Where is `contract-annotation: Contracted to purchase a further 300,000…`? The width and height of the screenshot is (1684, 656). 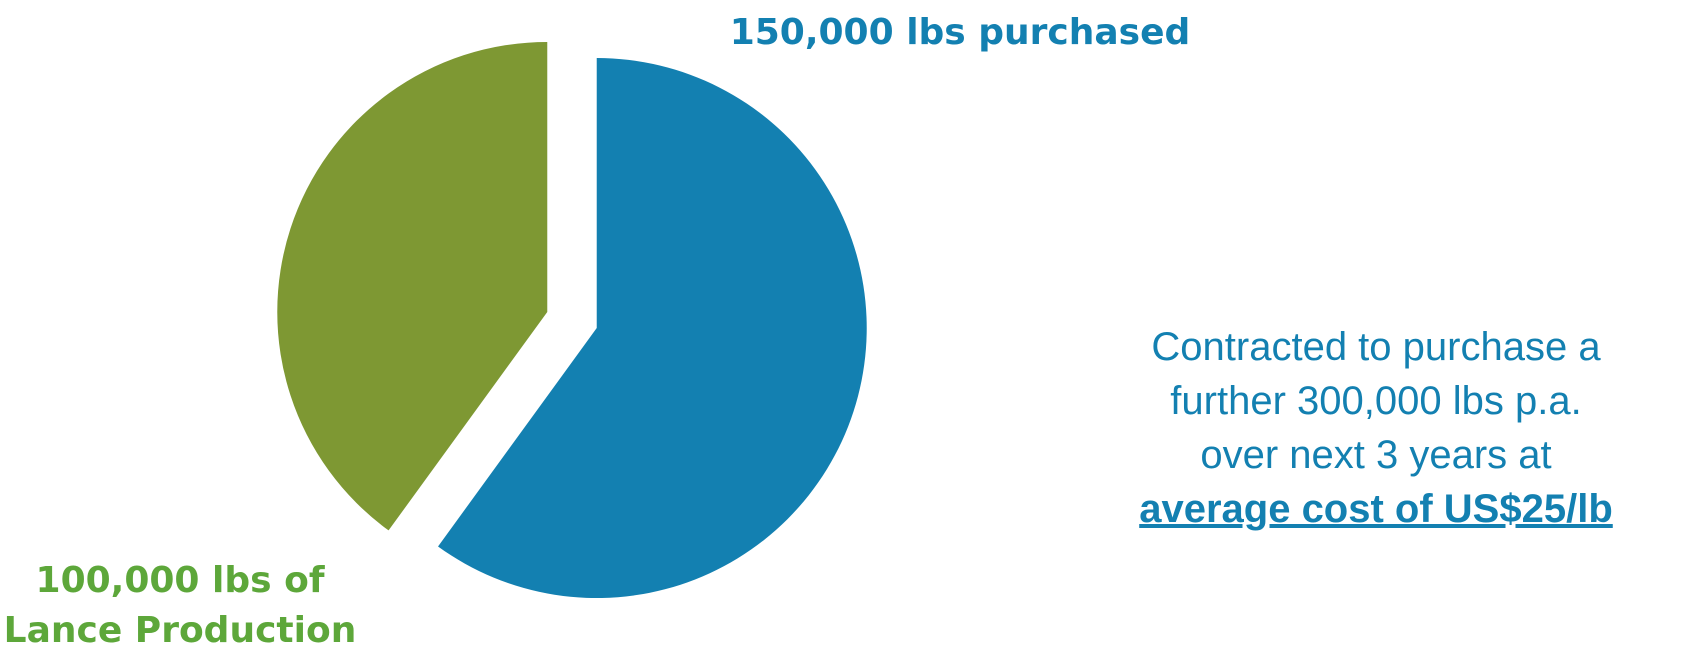 contract-annotation: Contracted to purchase a further 300,000… is located at coordinates (1376, 428).